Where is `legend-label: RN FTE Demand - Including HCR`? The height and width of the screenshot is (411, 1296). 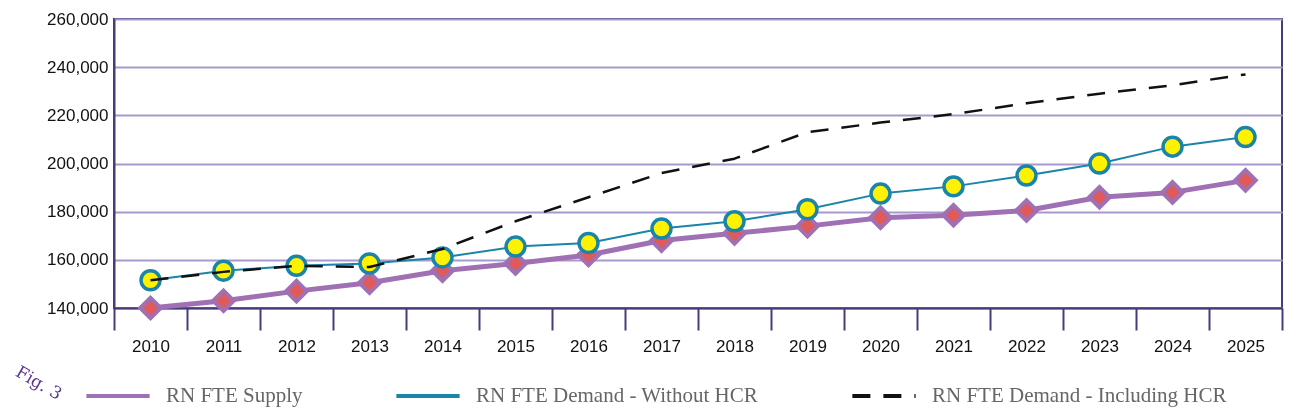 legend-label: RN FTE Demand - Including HCR is located at coordinates (1079, 395).